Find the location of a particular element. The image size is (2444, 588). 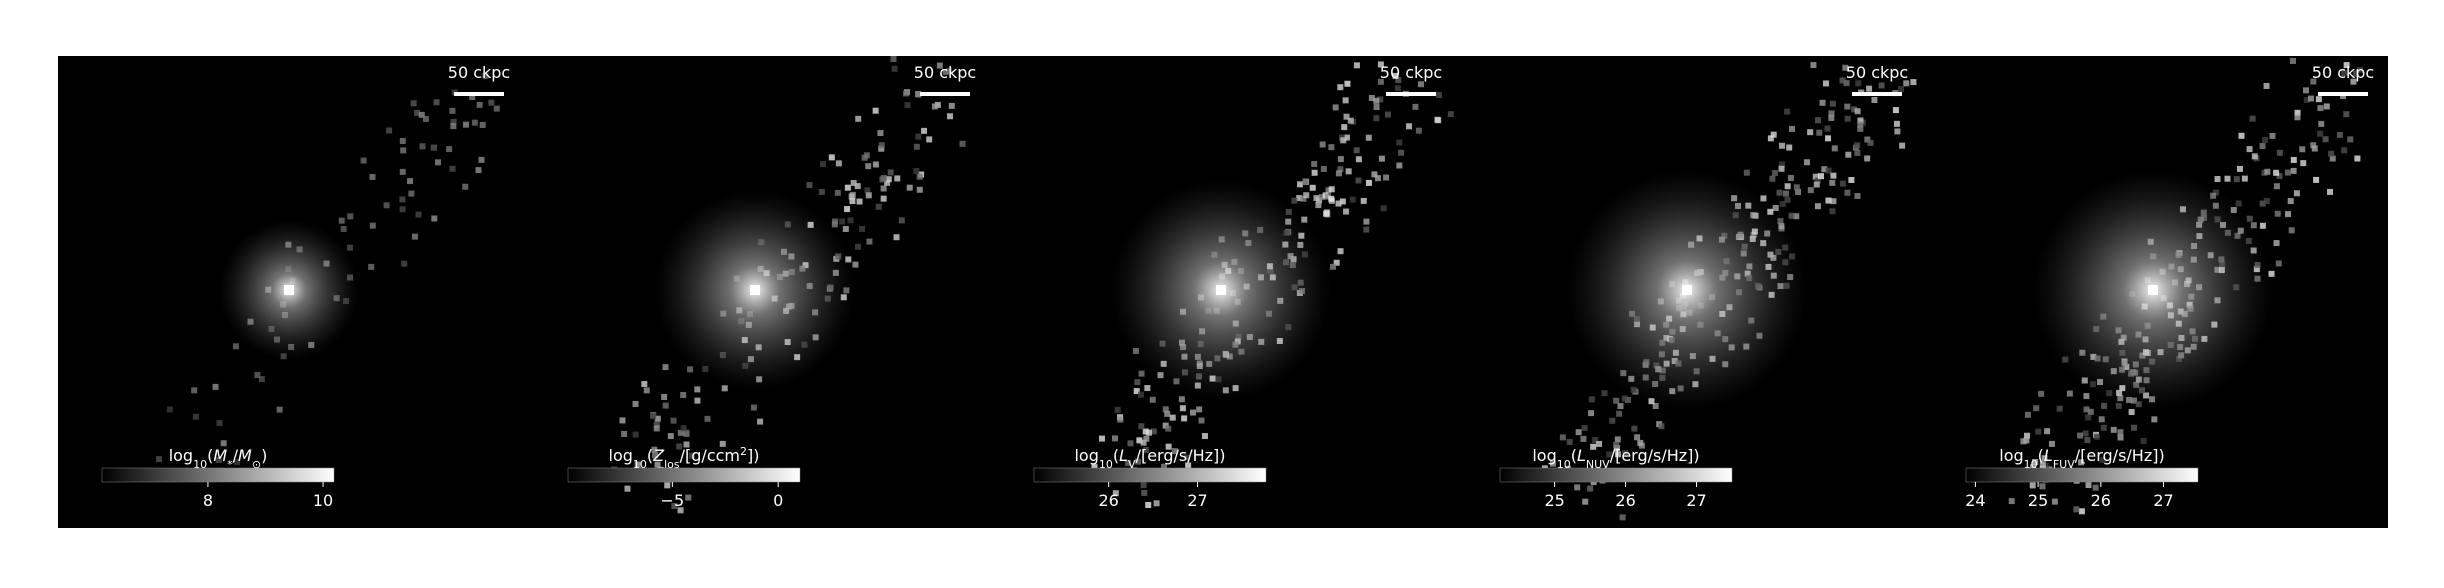

label-part: log is located at coordinates (2011, 455).